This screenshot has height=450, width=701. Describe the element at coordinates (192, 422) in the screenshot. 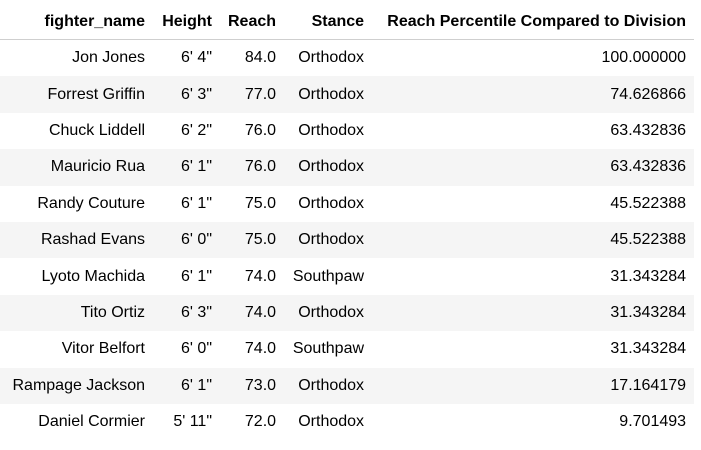

I see `cell-height: 5' 11"` at that location.